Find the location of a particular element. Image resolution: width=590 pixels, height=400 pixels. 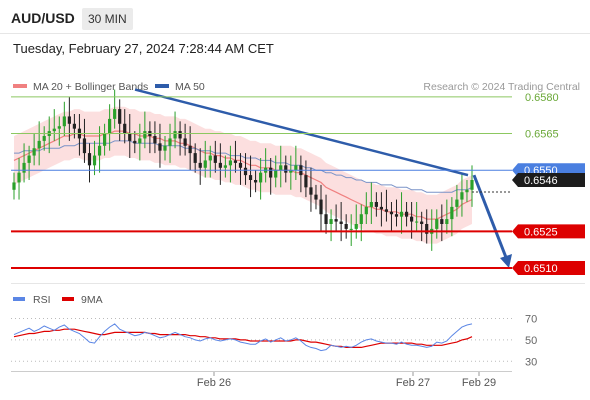

ma50-line is located at coordinates (243, 166).